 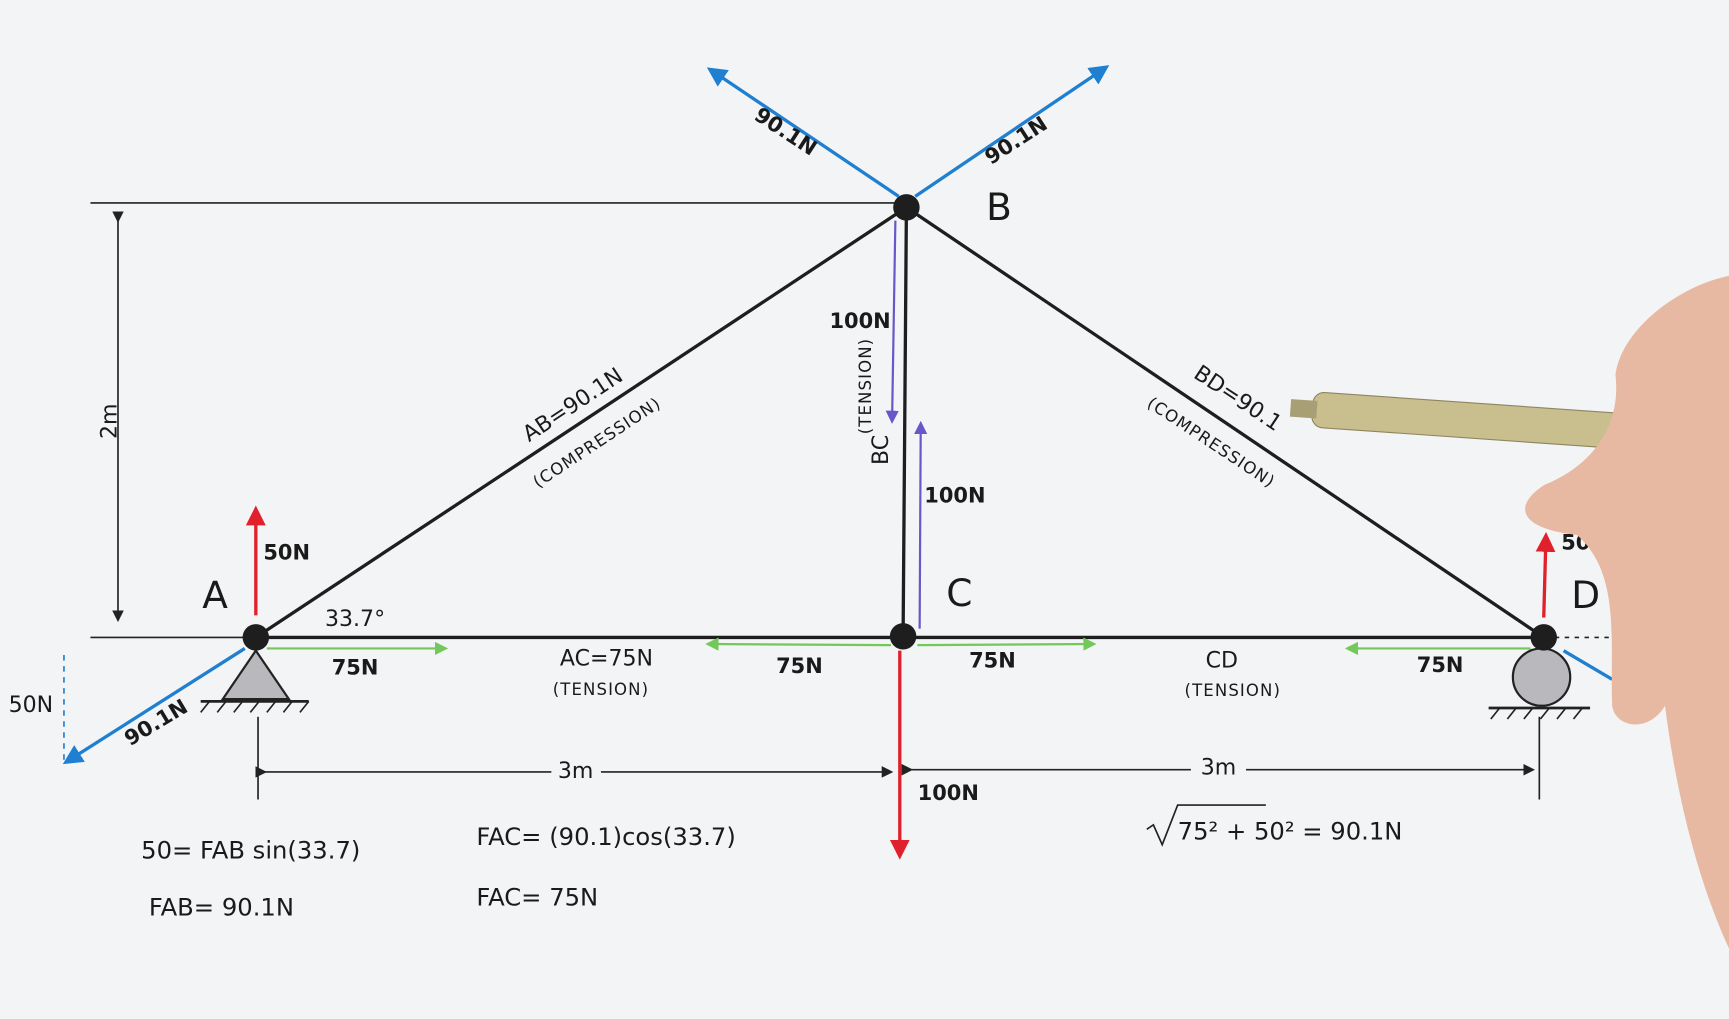 What do you see at coordinates (605, 836) in the screenshot?
I see `equation: FAC= (90.1)cos(33.7)` at bounding box center [605, 836].